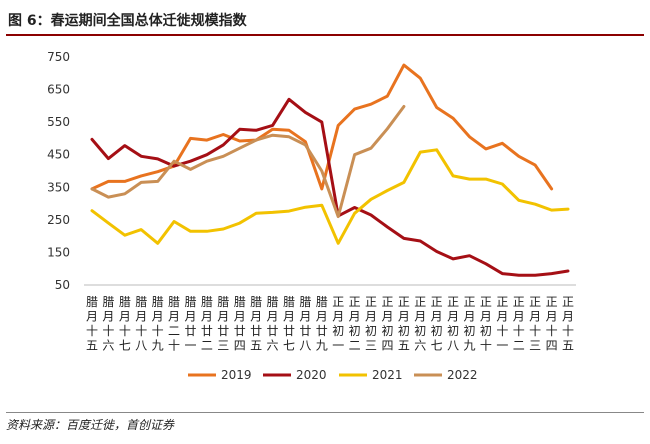 This screenshot has width=650, height=444. Describe the element at coordinates (158, 324) in the screenshot. I see `x-tick-label: 腊月十九` at that location.